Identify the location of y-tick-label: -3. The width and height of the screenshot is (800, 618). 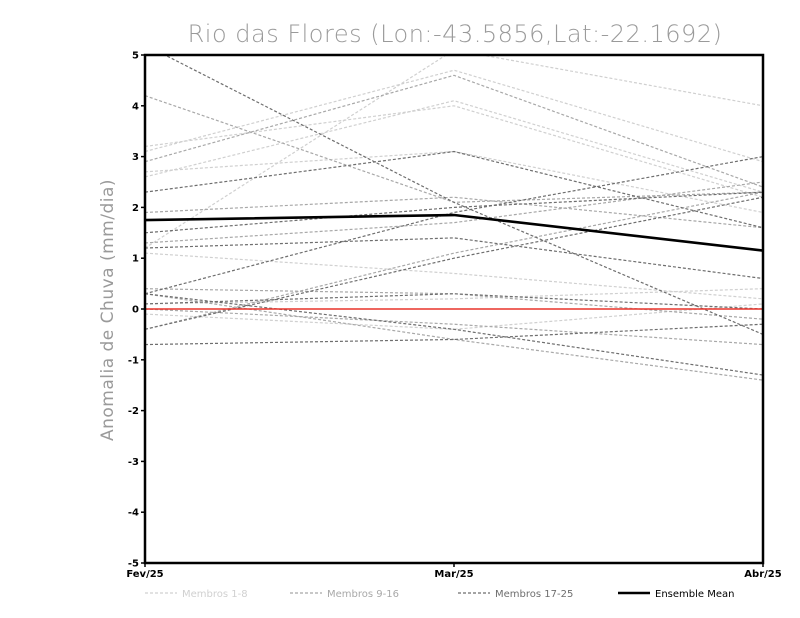
(133, 462).